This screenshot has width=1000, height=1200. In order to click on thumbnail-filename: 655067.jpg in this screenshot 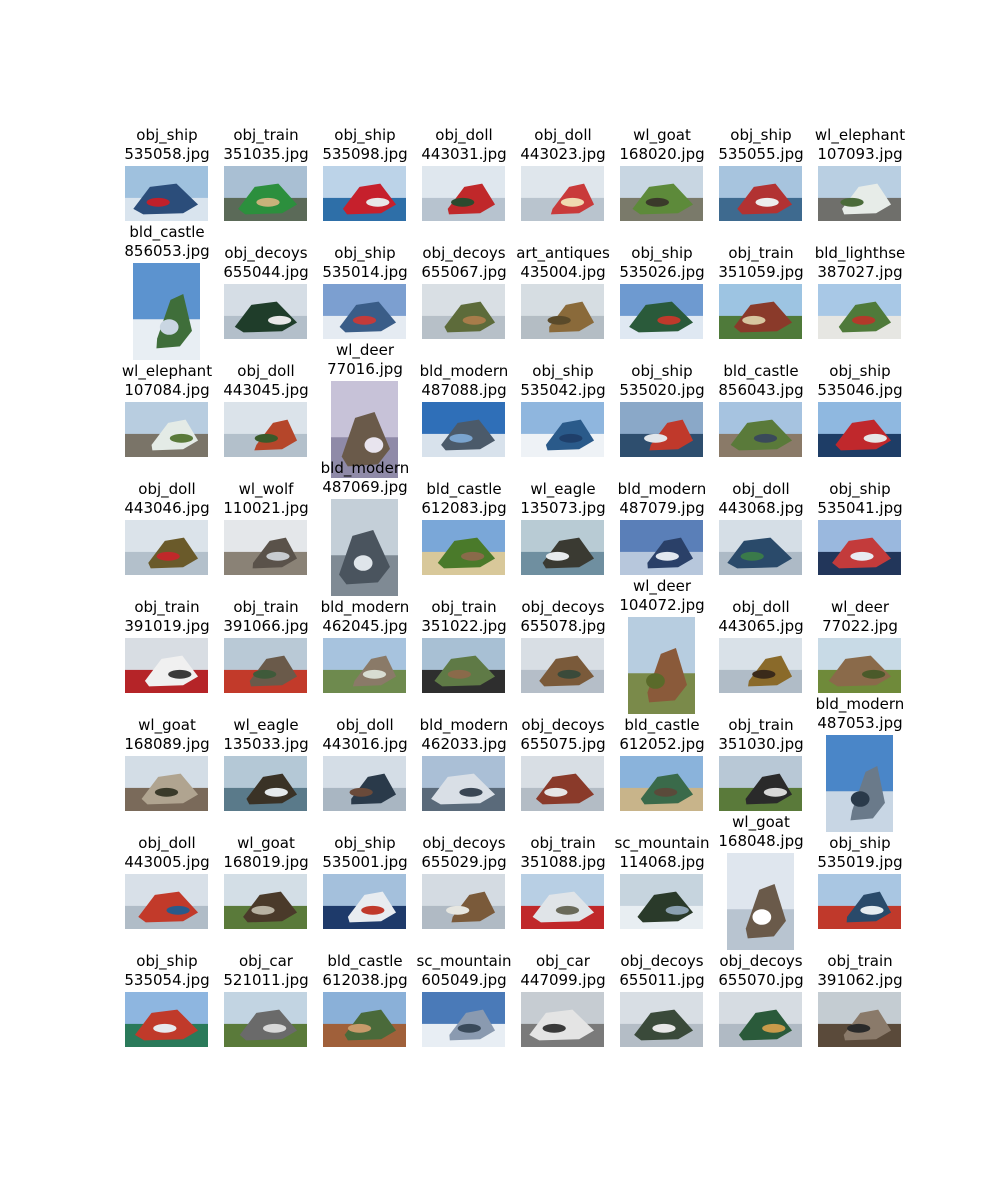, I will do `click(464, 272)`.